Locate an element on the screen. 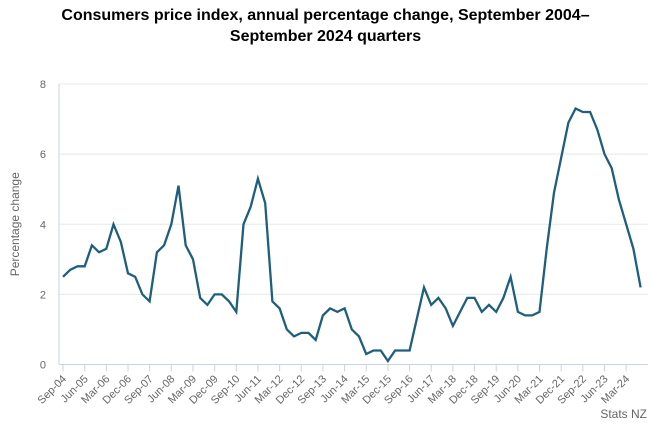  source-attribution: Stats NZ is located at coordinates (623, 414).